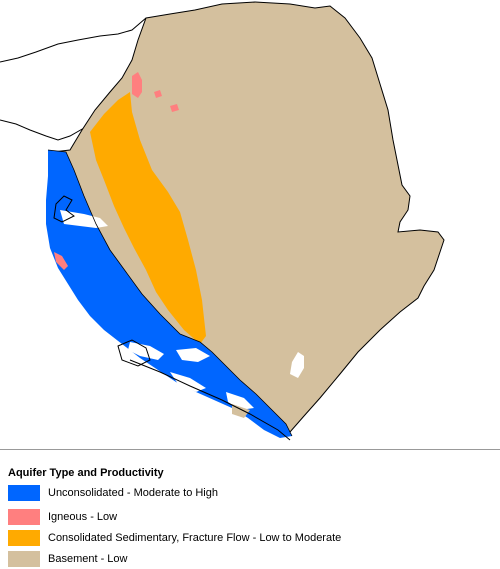 The image size is (500, 569). I want to click on legend-swatch-igneous, so click(24, 517).